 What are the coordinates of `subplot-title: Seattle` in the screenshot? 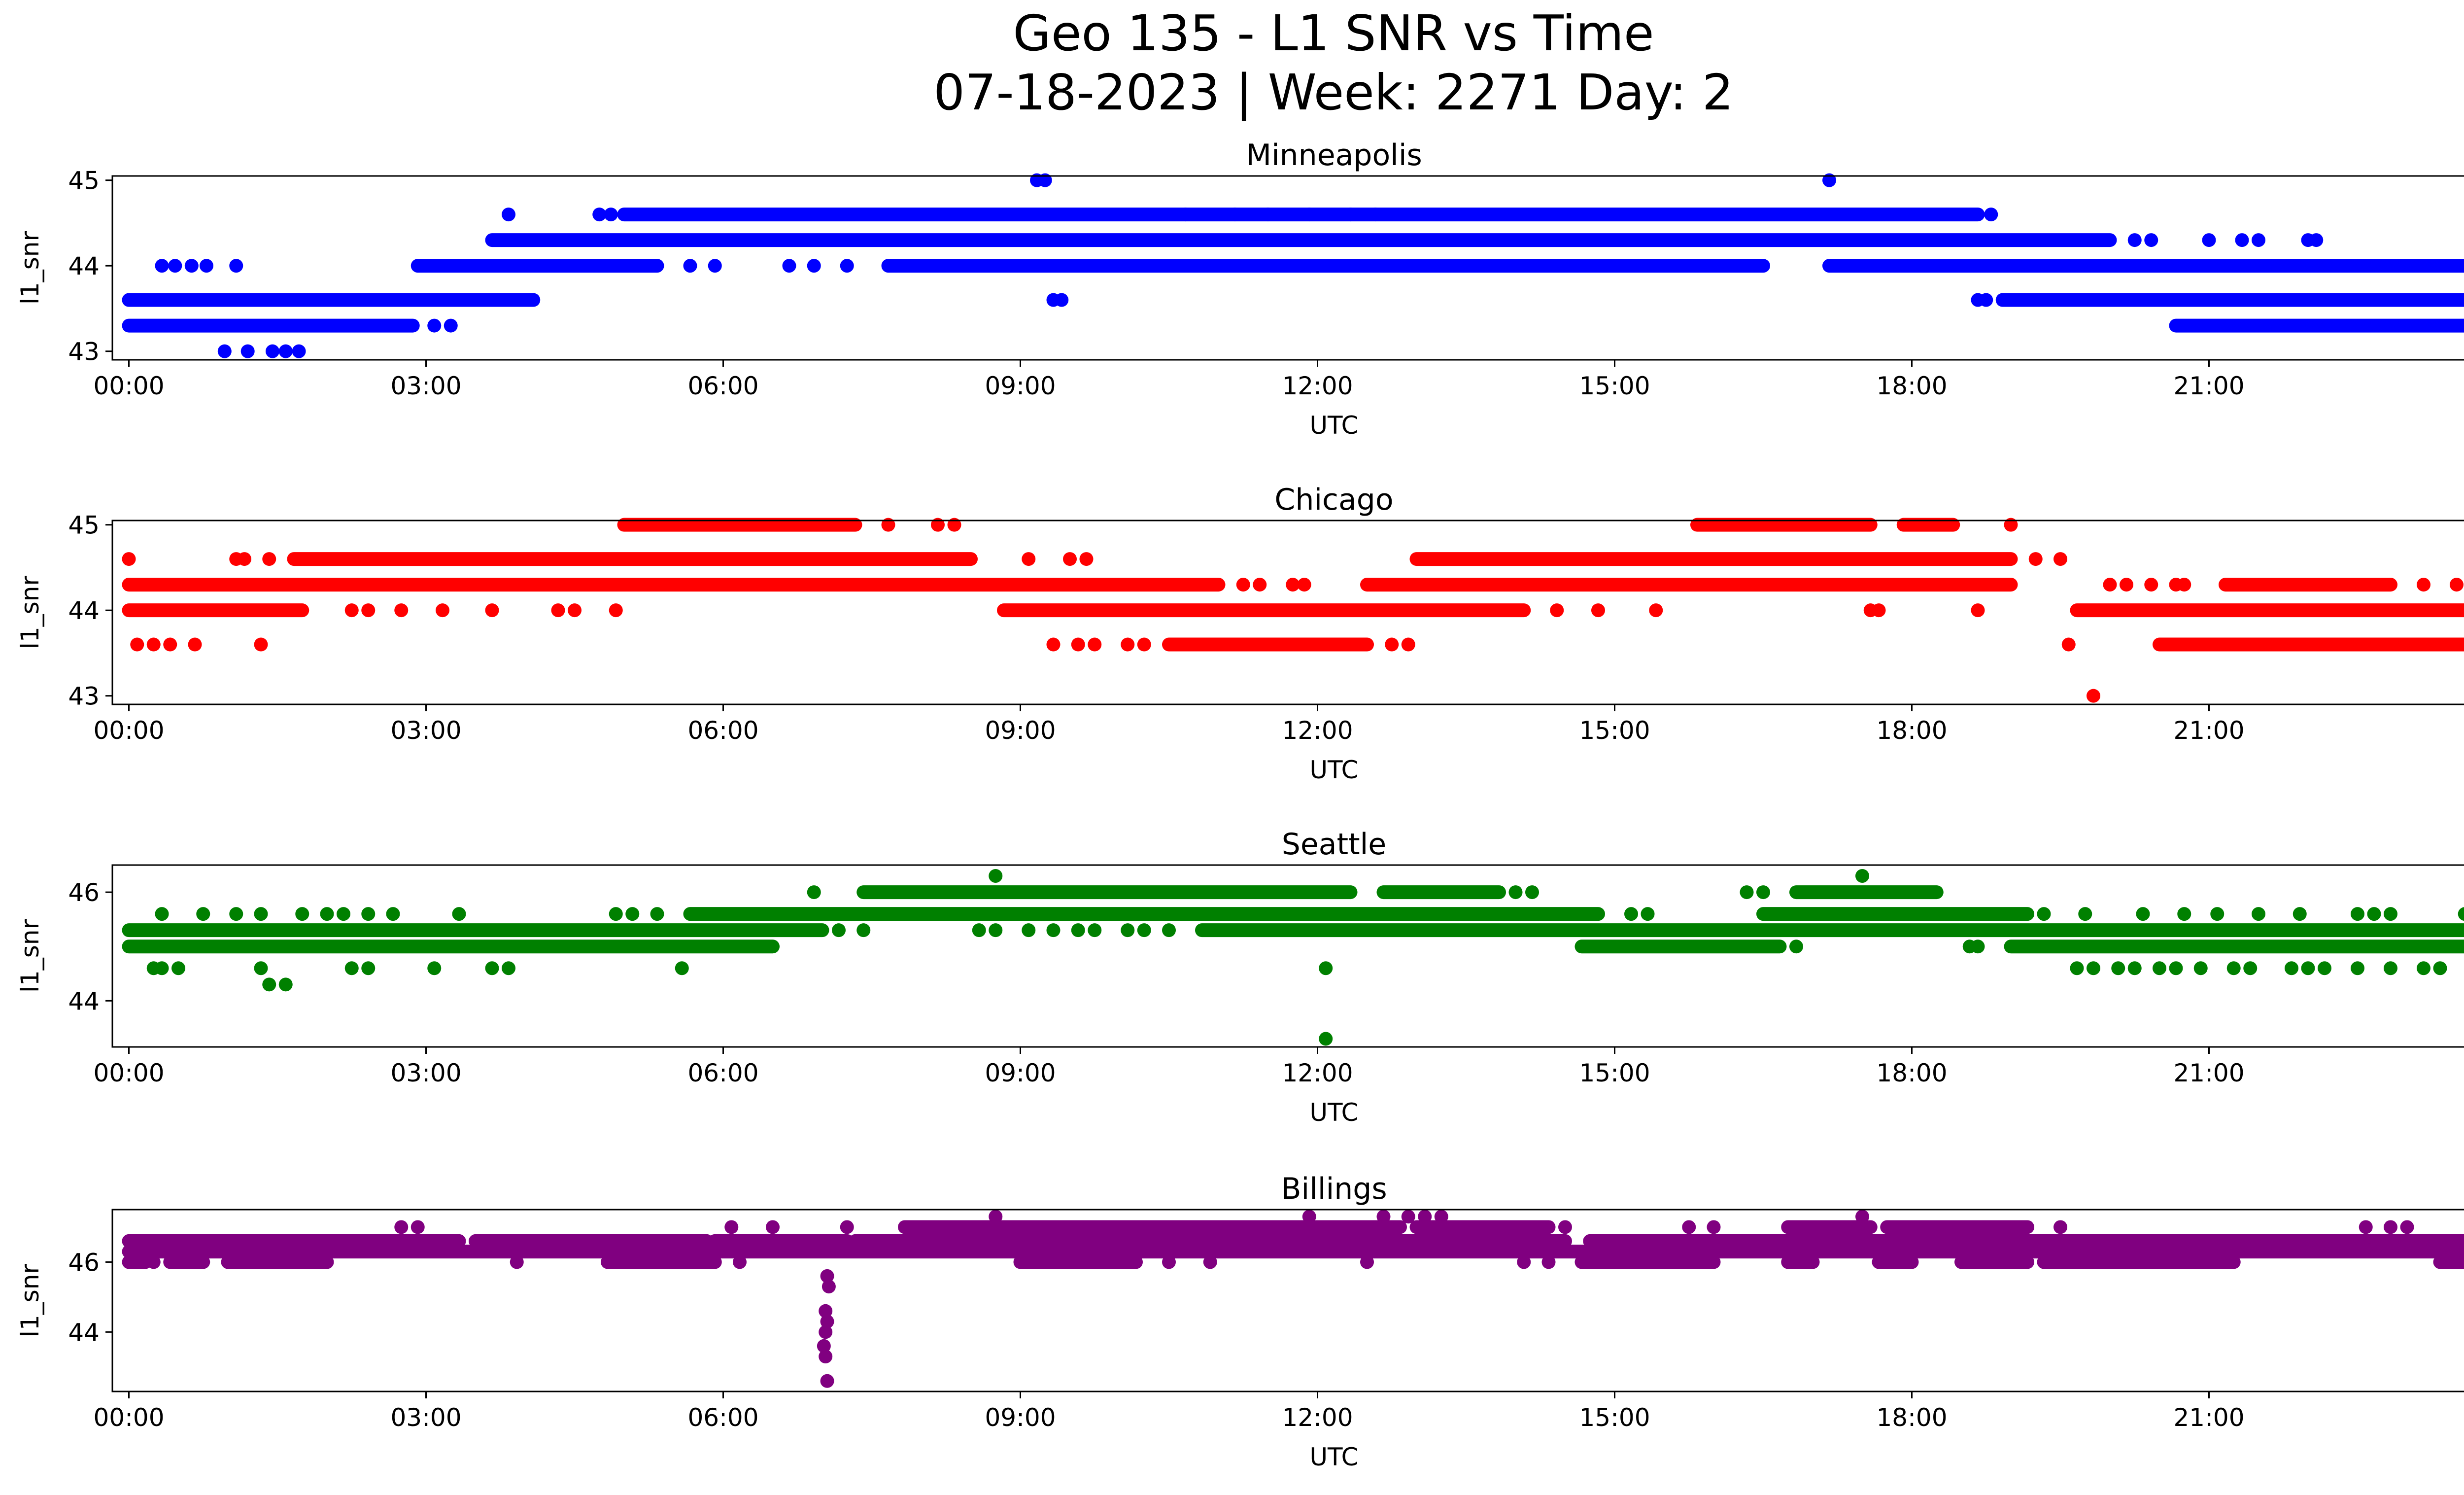 It's located at (1334, 844).